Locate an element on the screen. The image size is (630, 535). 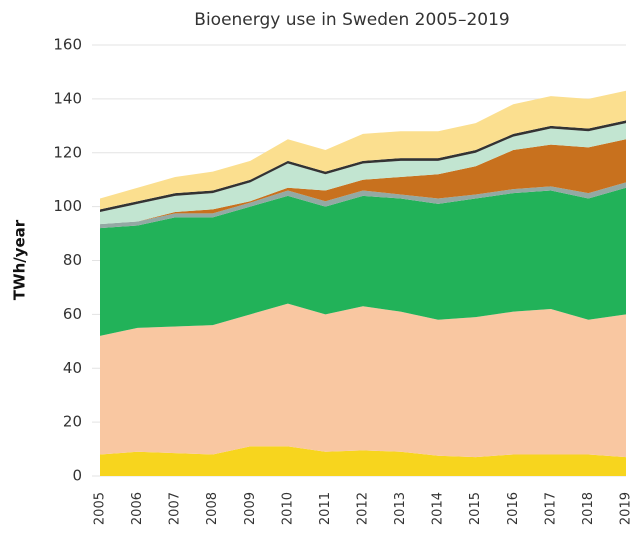
x-tick-label: 2007 is located at coordinates (175, 508).